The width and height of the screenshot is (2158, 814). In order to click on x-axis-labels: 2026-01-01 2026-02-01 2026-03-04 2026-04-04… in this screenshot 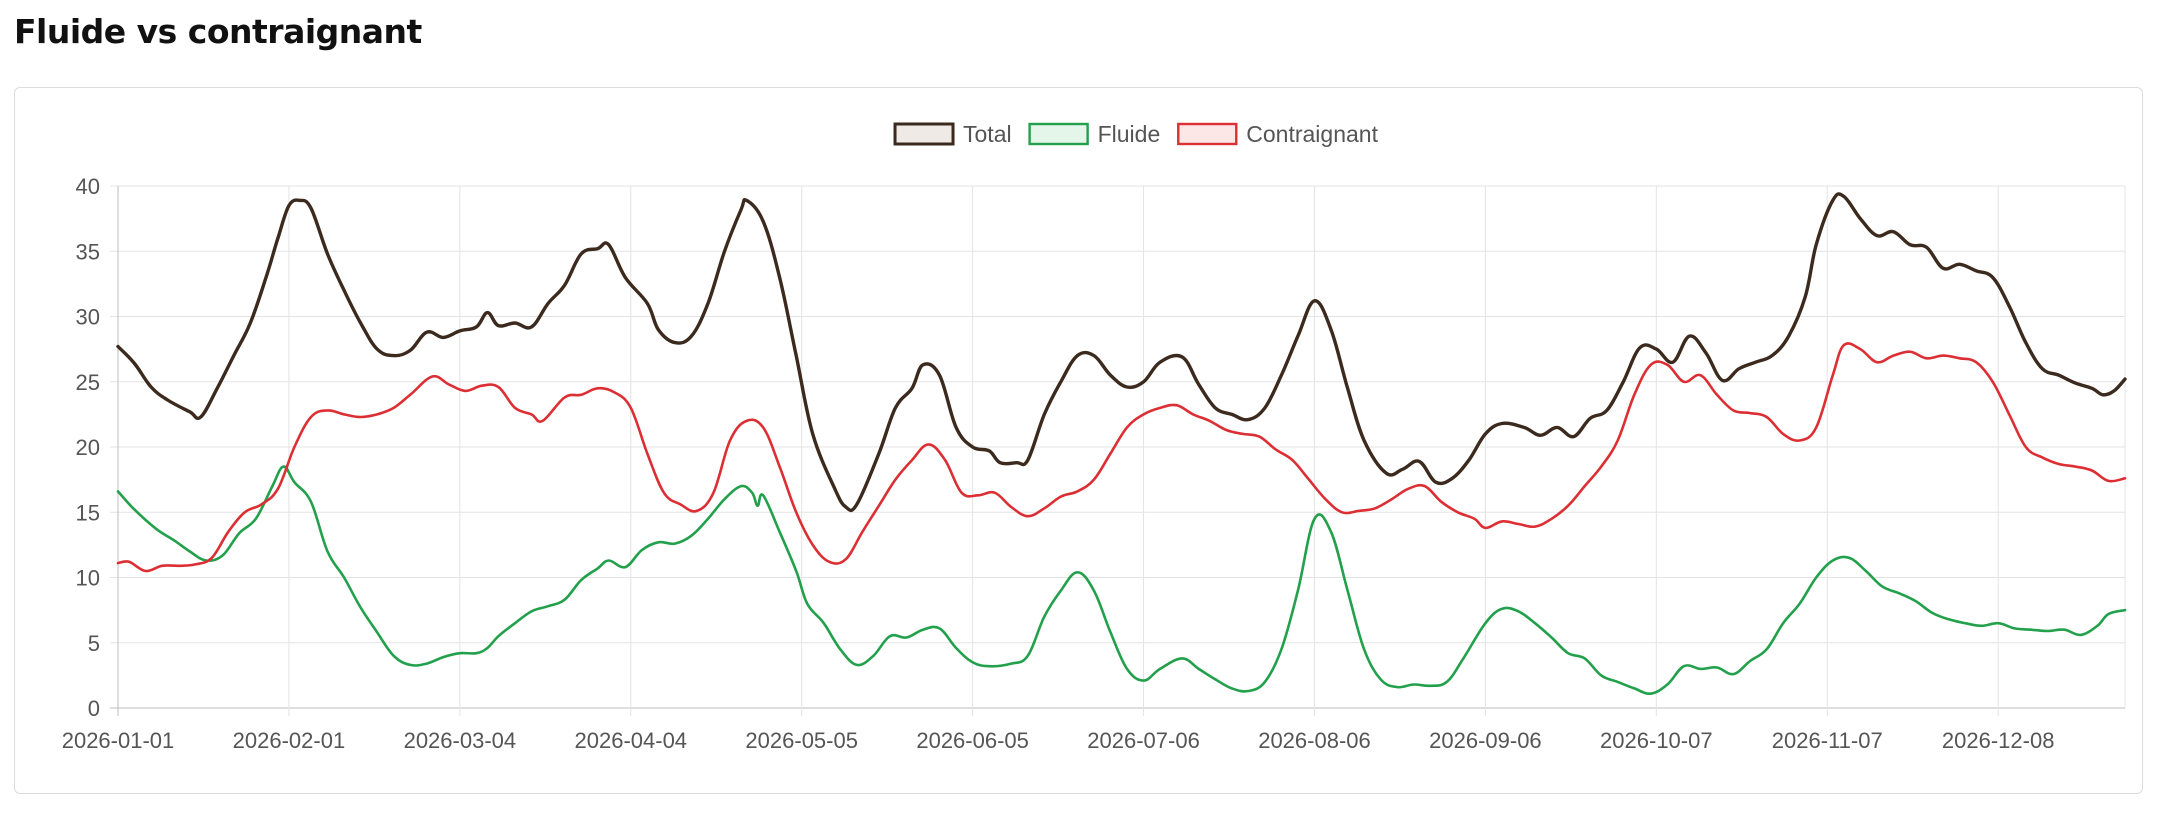, I will do `click(1058, 740)`.